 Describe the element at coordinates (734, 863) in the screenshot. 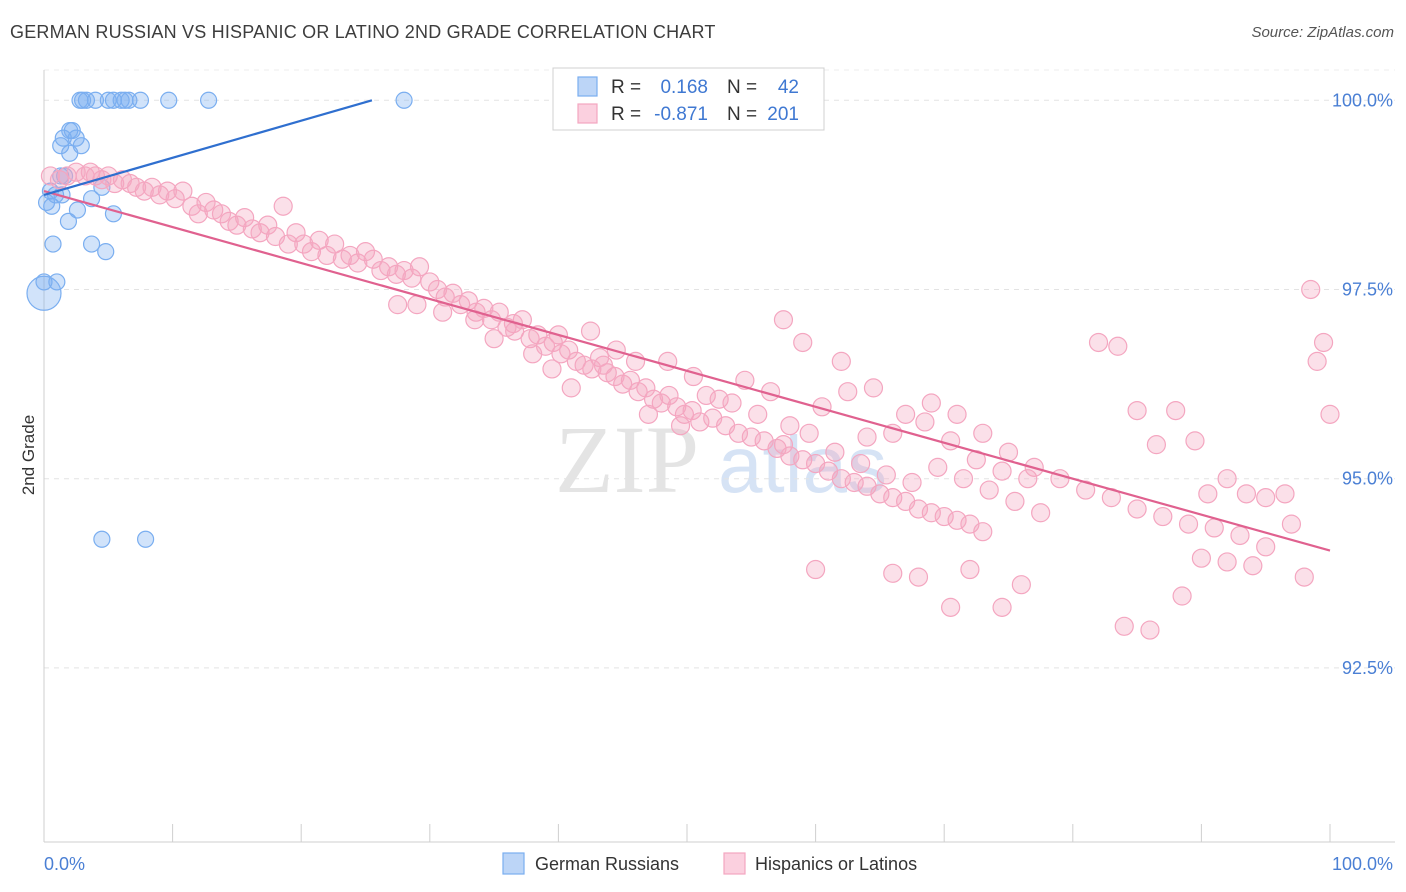

I see `bottom-legend-swatch-hispanics` at that location.